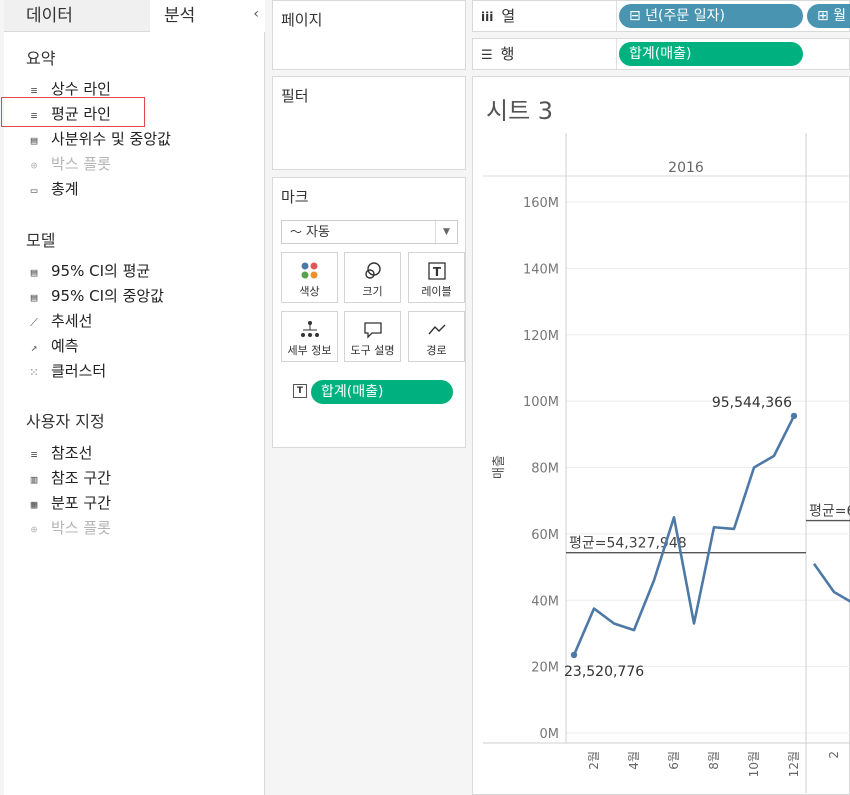 This screenshot has width=850, height=795. Describe the element at coordinates (41, 240) in the screenshot. I see `section-model-heading: 모델` at that location.